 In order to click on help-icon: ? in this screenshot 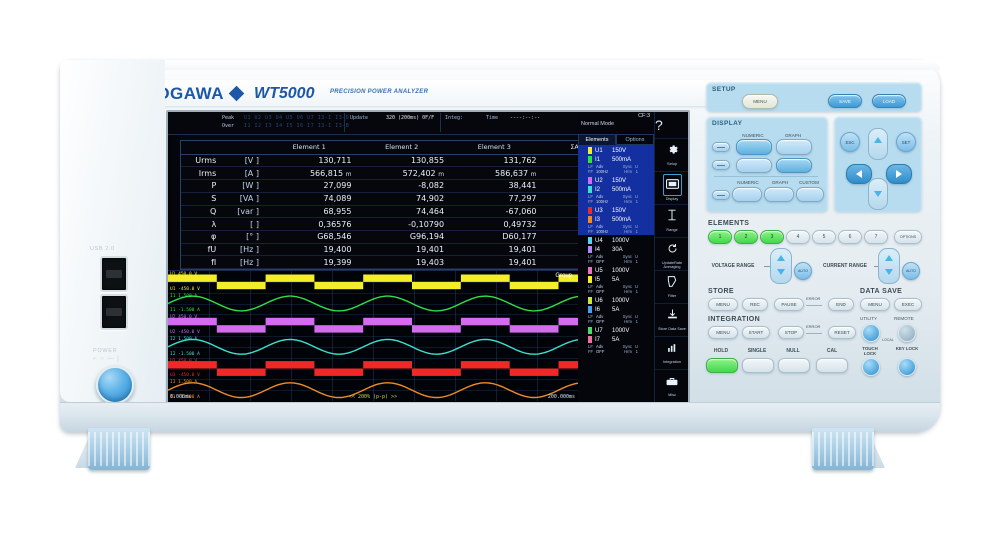, I will do `click(671, 125)`.